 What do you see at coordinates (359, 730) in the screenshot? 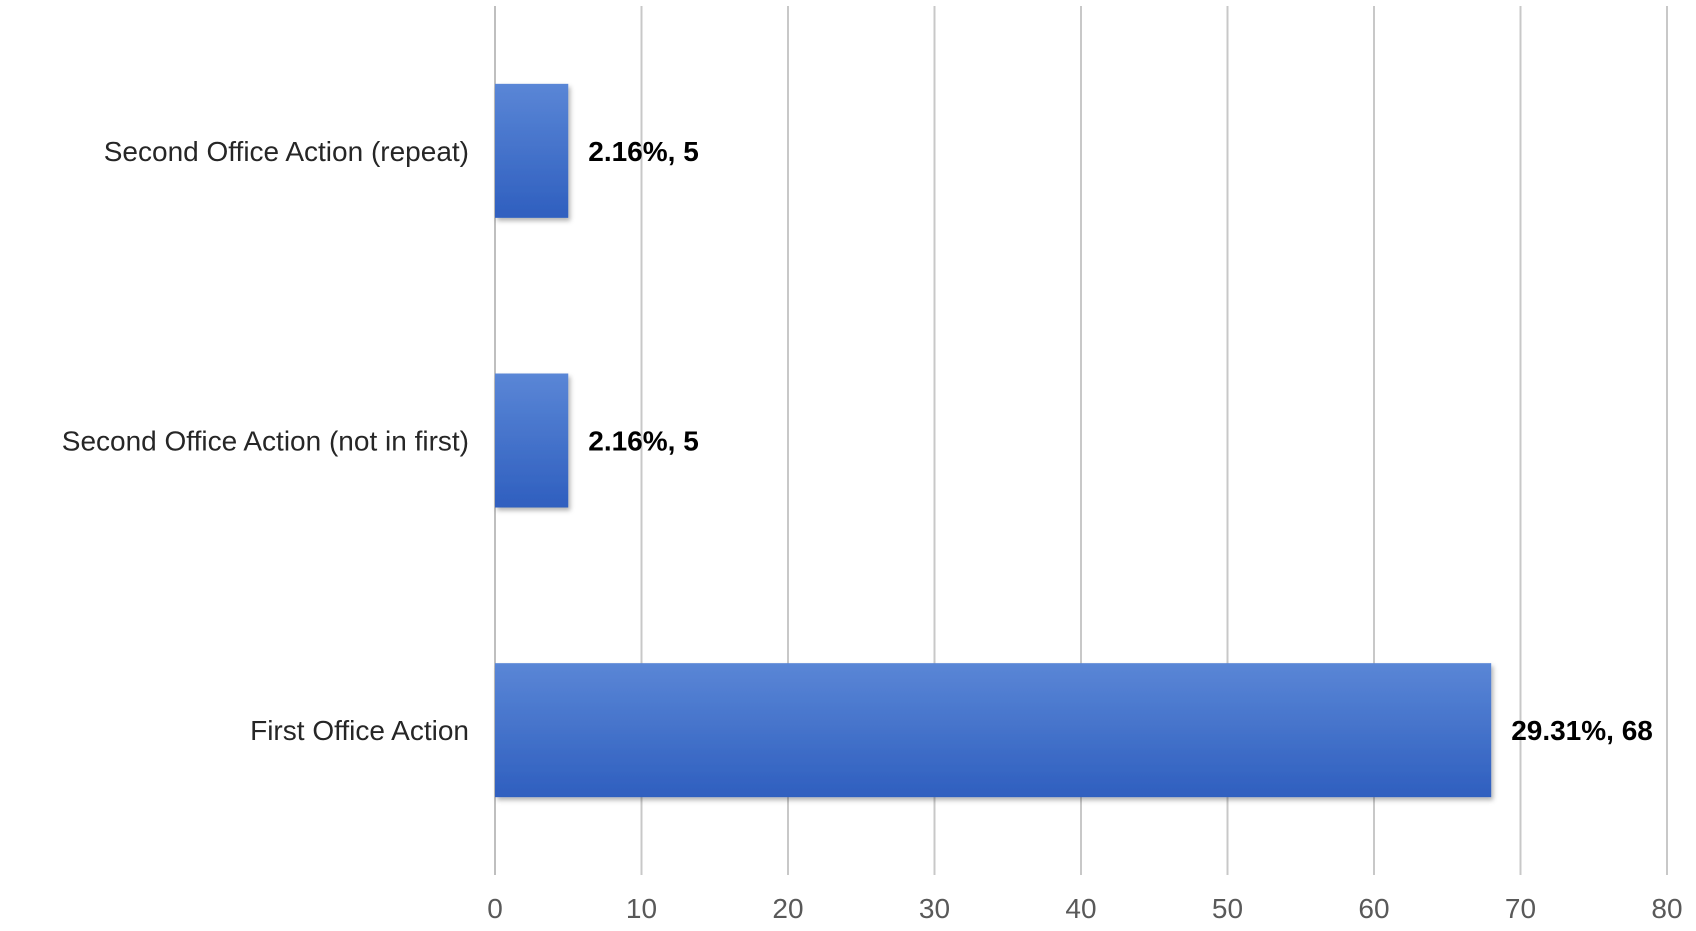
I see `category-label: First Office Action` at bounding box center [359, 730].